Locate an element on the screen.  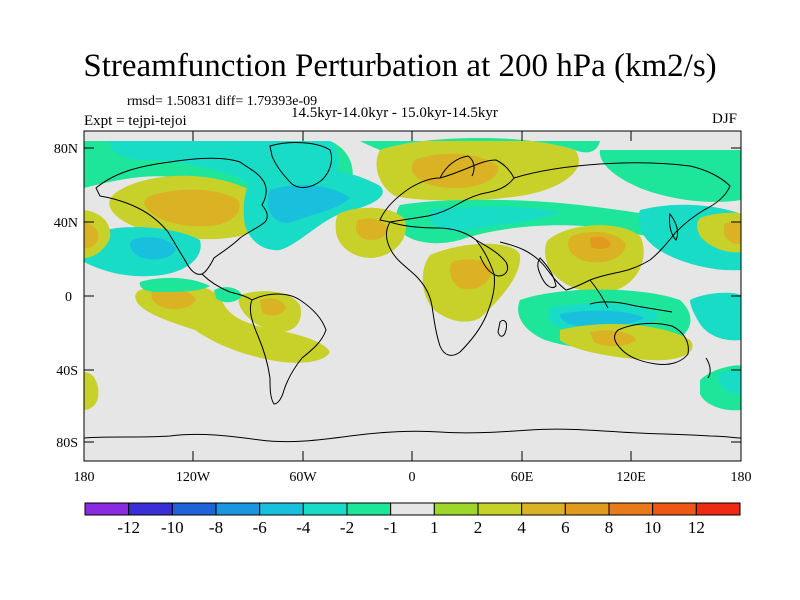
coast-australia is located at coordinates (651, 343).